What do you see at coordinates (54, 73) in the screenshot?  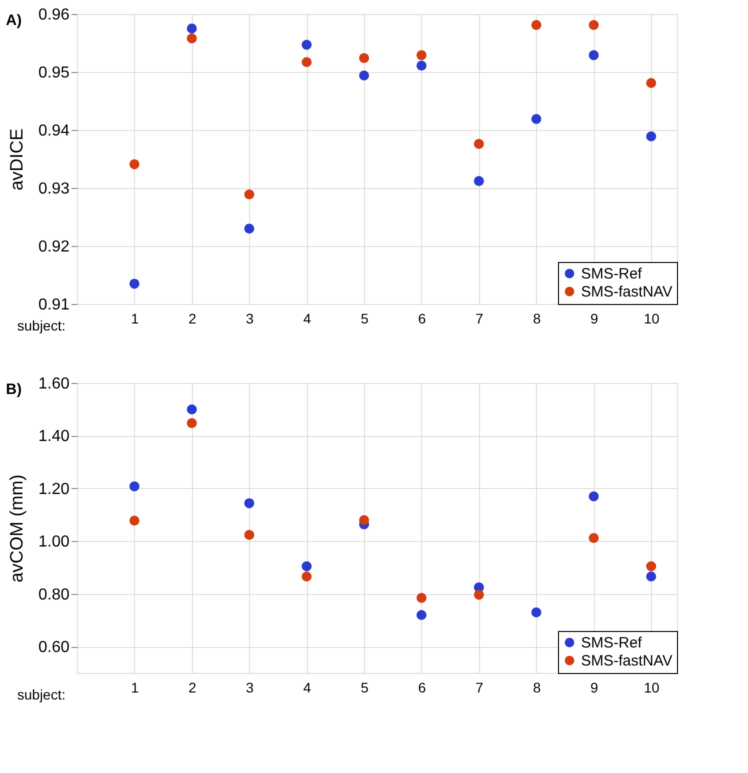 I see `y-tick-label: 0.95` at bounding box center [54, 73].